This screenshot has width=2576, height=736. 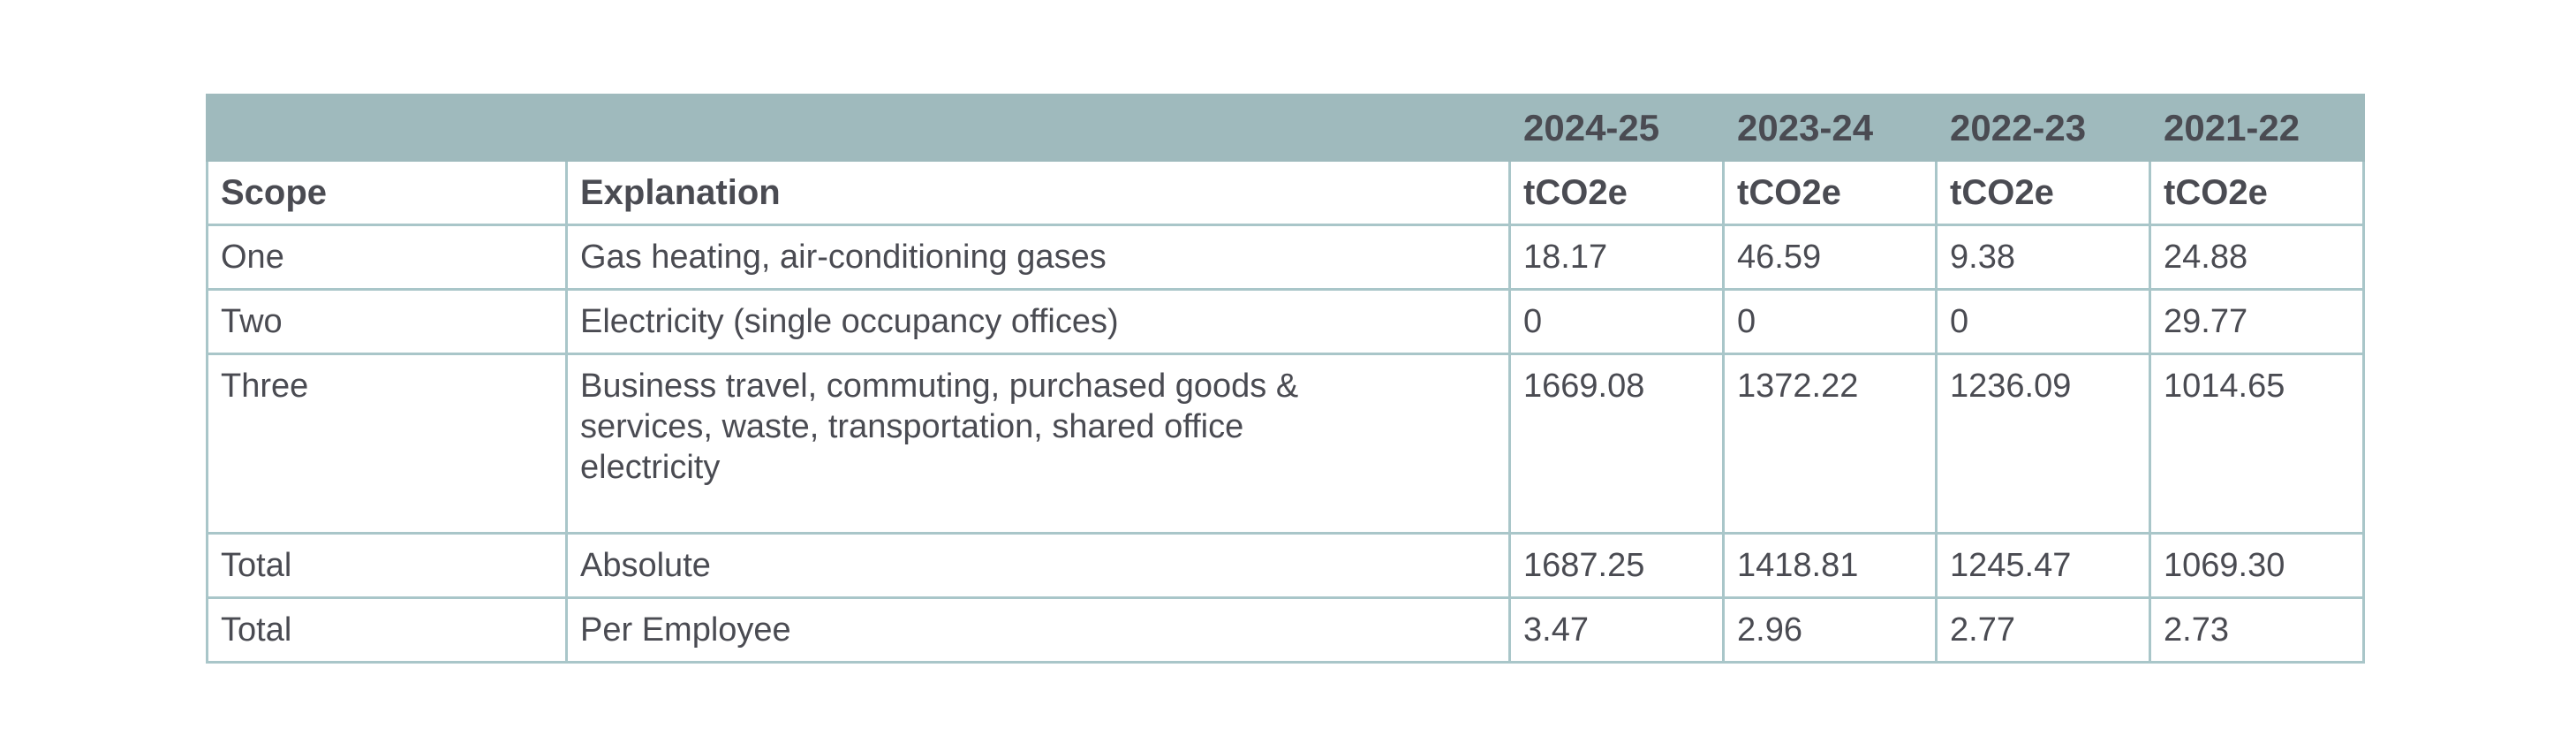 What do you see at coordinates (1038, 565) in the screenshot?
I see `explanation-cell: Absolute` at bounding box center [1038, 565].